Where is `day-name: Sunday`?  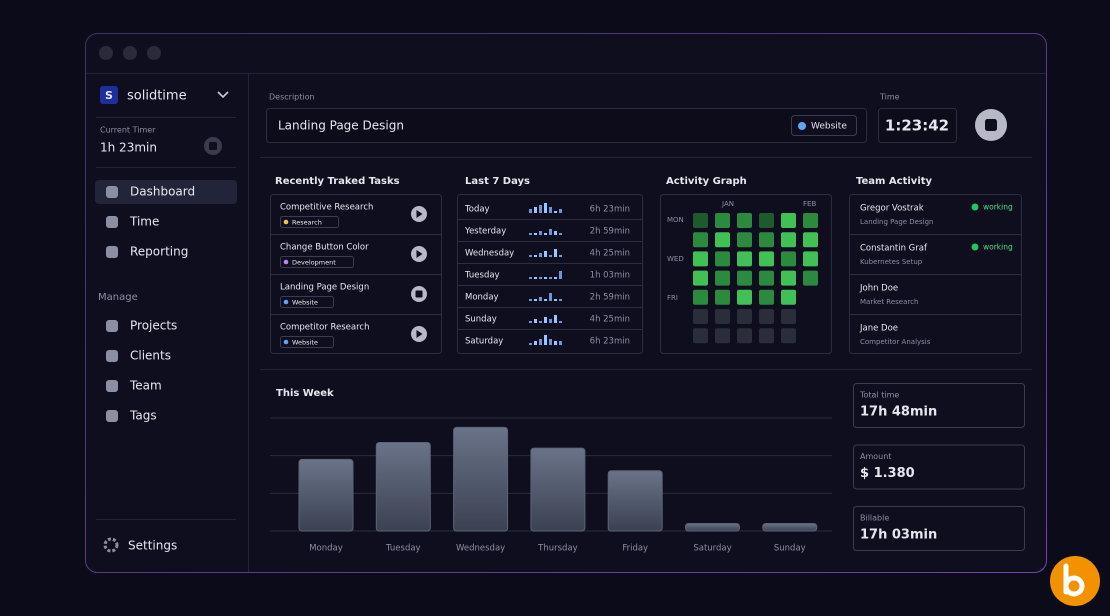 day-name: Sunday is located at coordinates (481, 320).